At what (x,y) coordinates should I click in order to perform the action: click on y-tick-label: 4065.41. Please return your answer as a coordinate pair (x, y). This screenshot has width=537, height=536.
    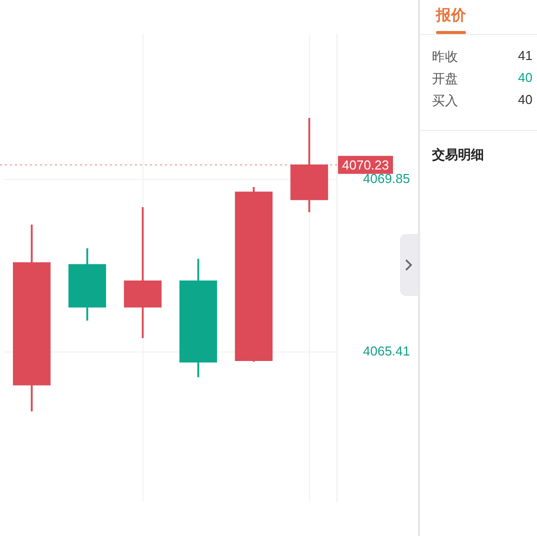
    Looking at the image, I should click on (386, 350).